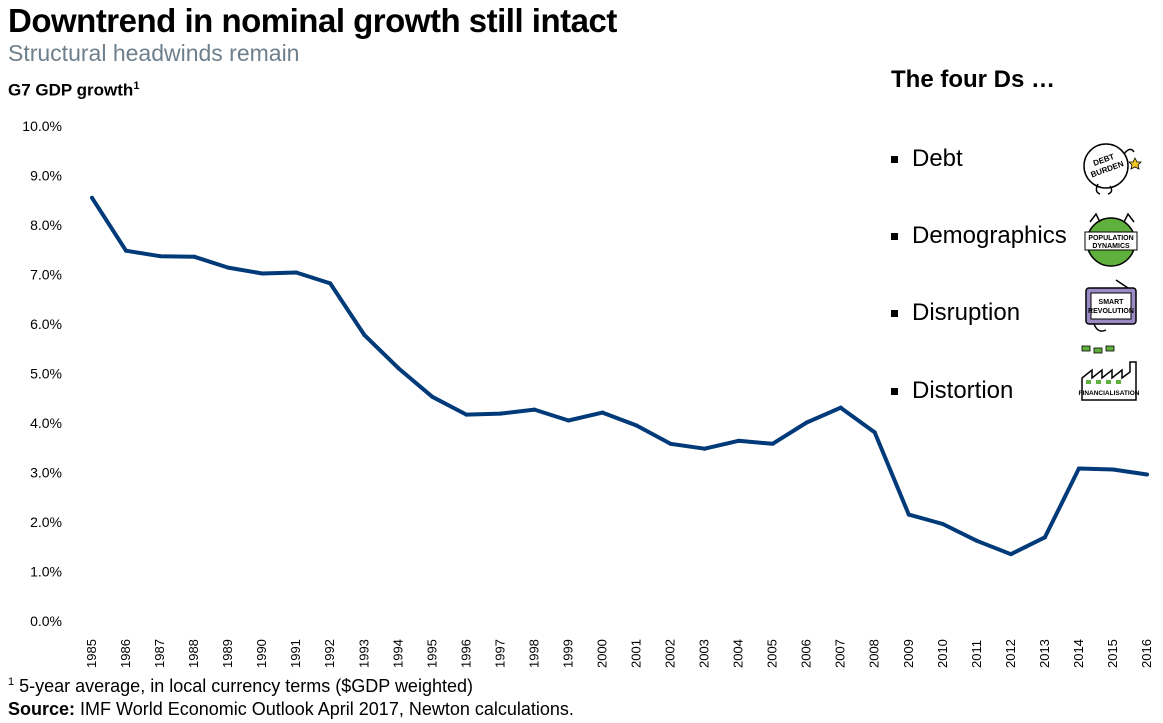 Image resolution: width=1163 pixels, height=723 pixels. I want to click on smart-icon-text-1: SMART, so click(1112, 302).